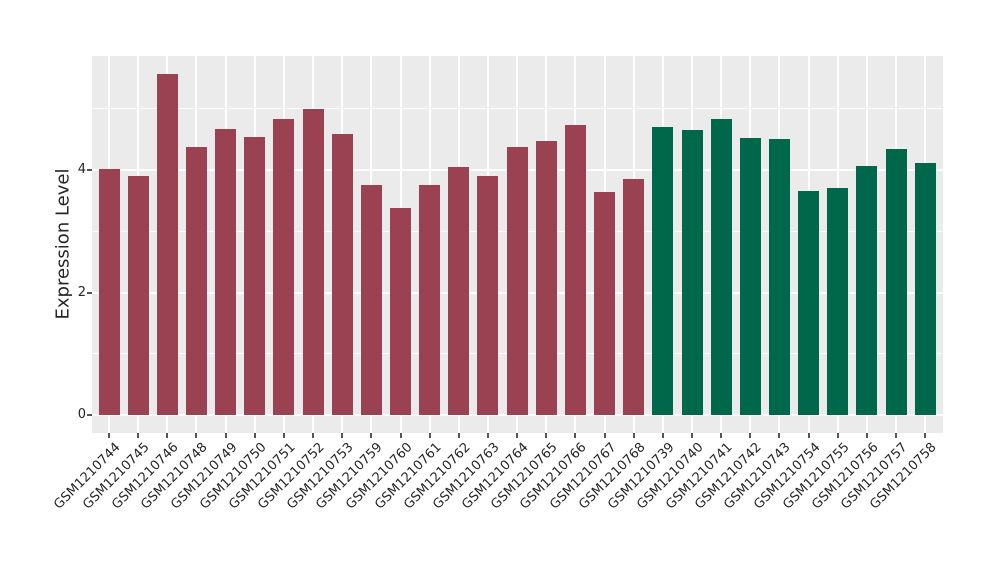 The width and height of the screenshot is (1000, 580). I want to click on y-tick-label: 0, so click(81, 414).